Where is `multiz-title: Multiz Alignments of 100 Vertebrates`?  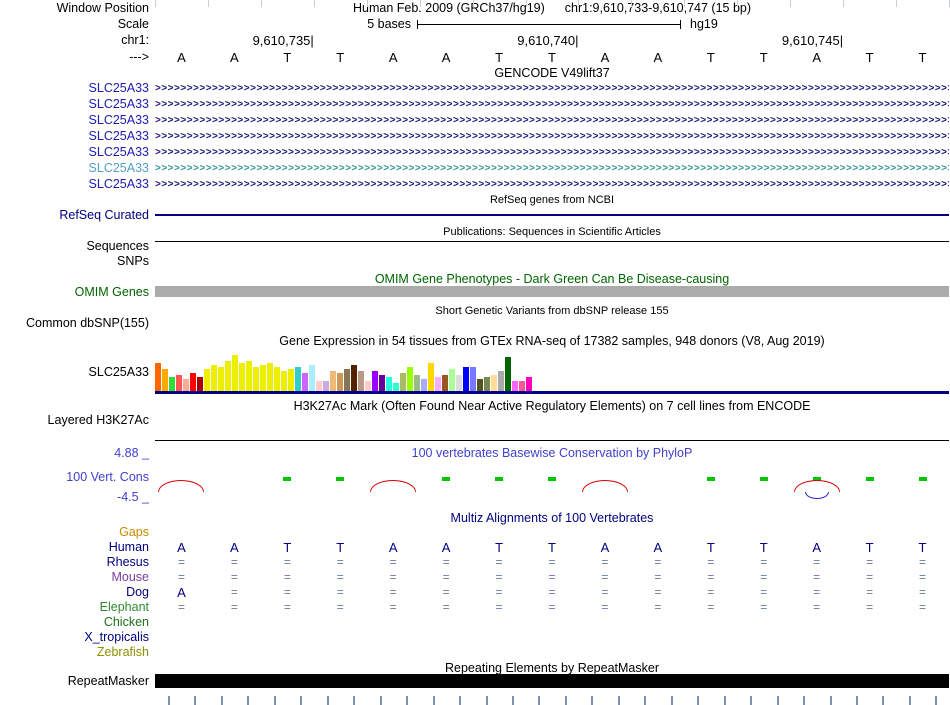
multiz-title: Multiz Alignments of 100 Vertebrates is located at coordinates (552, 518).